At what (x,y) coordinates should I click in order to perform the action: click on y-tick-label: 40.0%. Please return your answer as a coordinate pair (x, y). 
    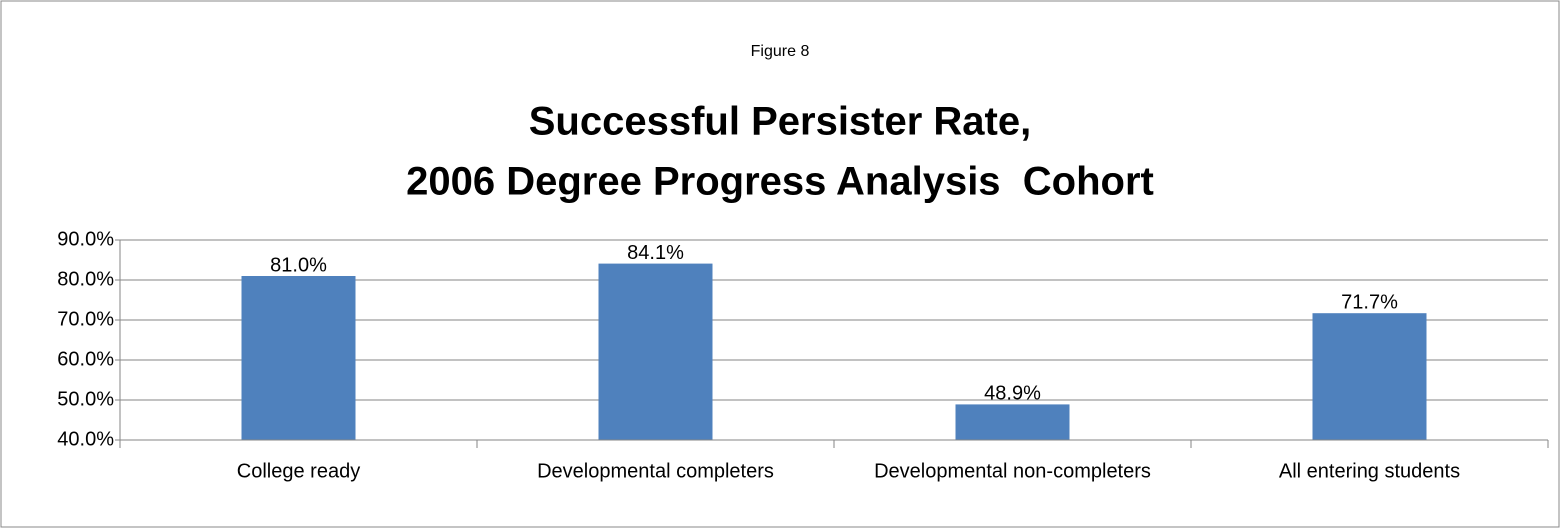
    Looking at the image, I should click on (85, 439).